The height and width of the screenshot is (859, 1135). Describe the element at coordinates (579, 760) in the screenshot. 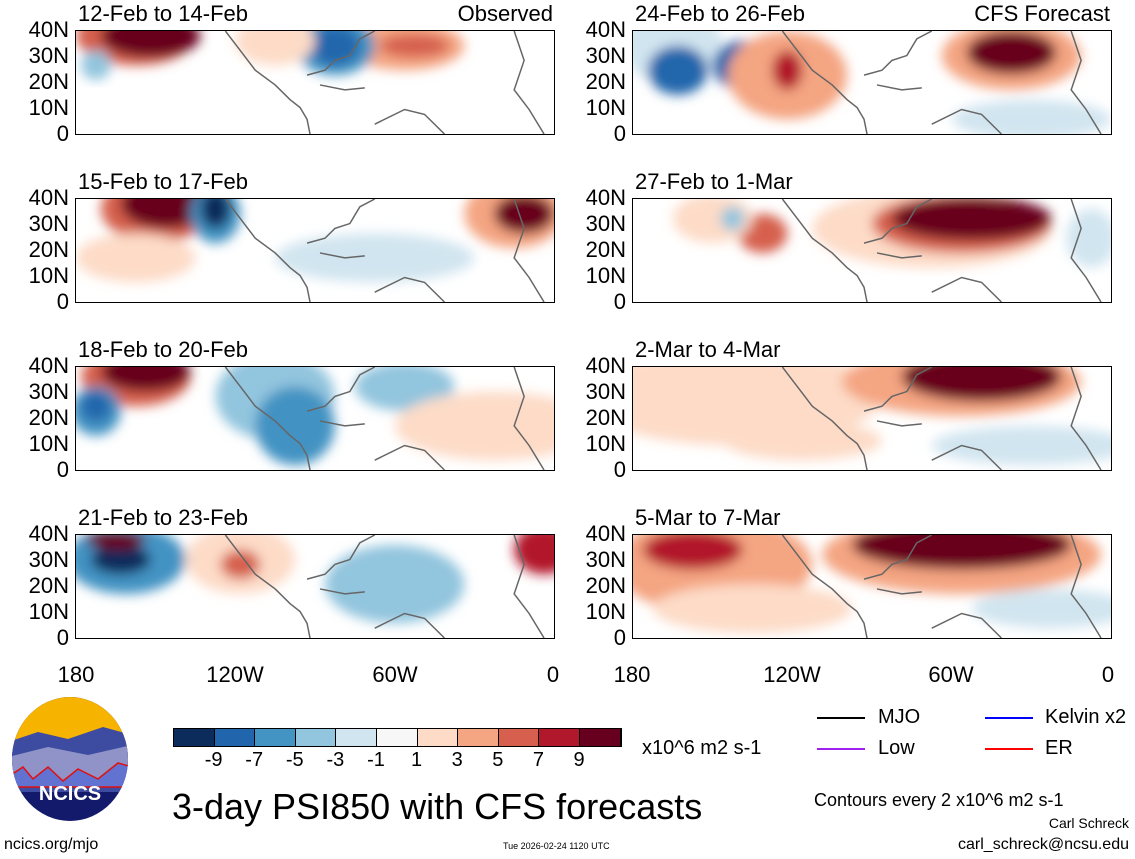

I see `colorbar-tick: 9` at that location.